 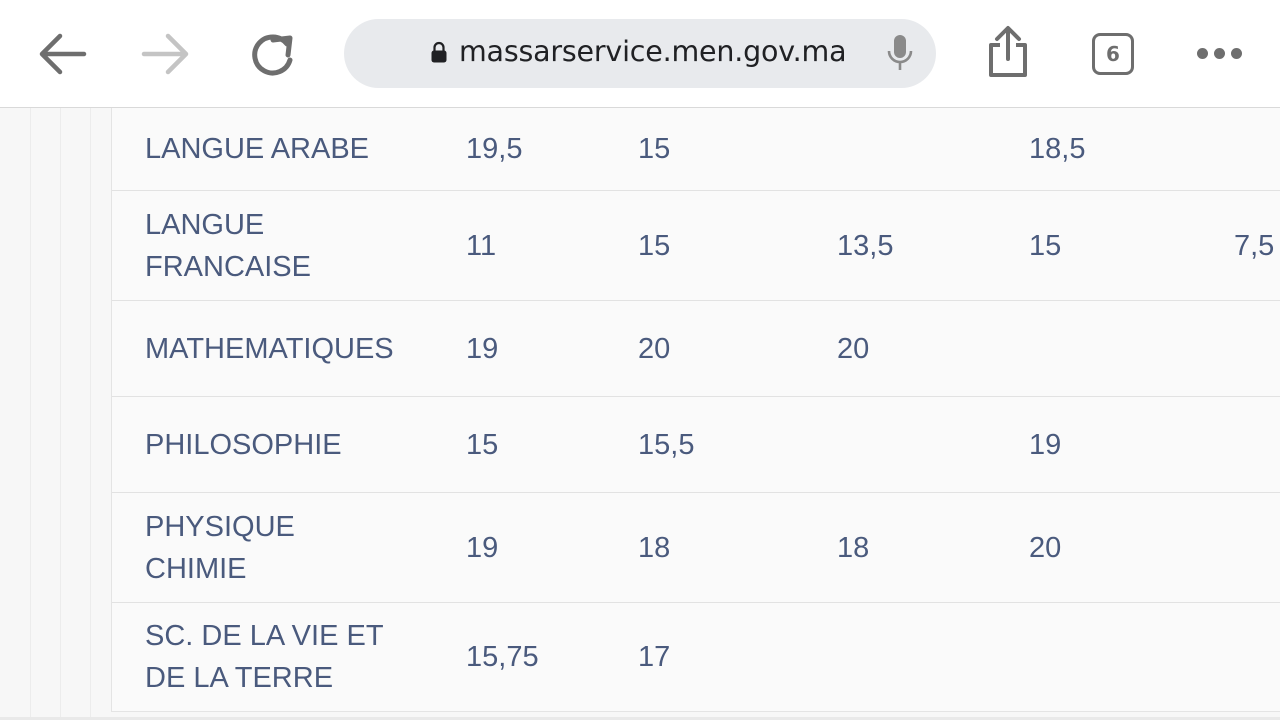 I want to click on grade-cell: 7,5, so click(x=1254, y=245).